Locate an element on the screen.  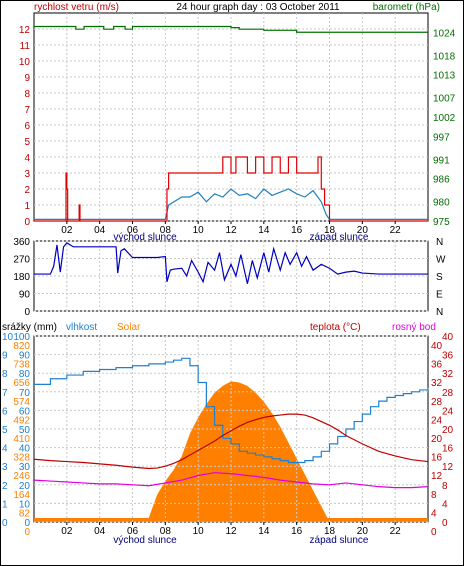
humidity-tick: 100 is located at coordinates (21, 337).